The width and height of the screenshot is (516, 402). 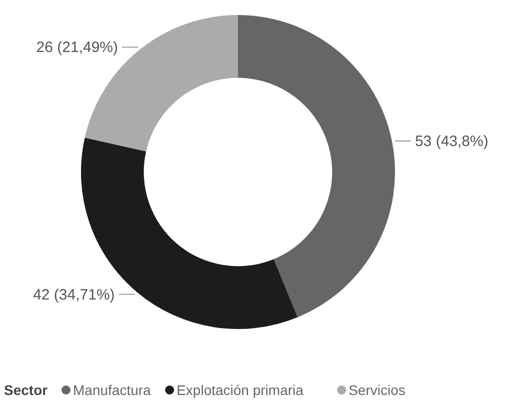 I want to click on legend-label: Explotación primaria, so click(x=240, y=390).